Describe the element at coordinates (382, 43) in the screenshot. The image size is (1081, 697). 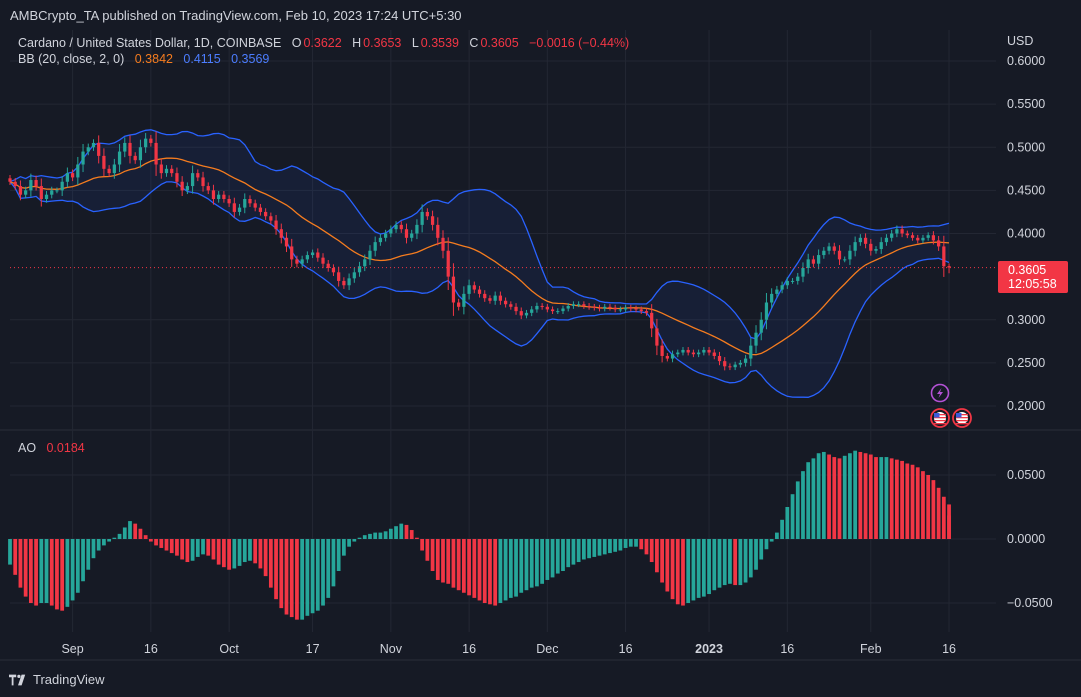
I see `high-value: 0.3653` at that location.